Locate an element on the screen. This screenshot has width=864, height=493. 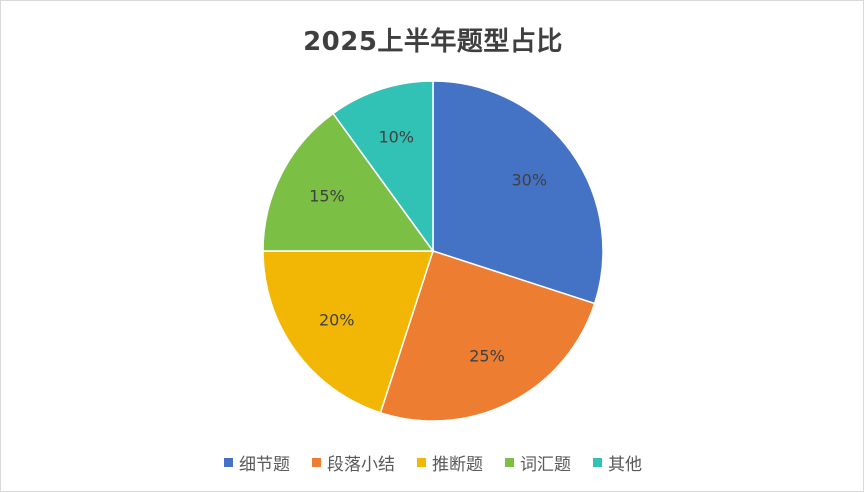
legend-label: 段落小结 is located at coordinates (361, 465).